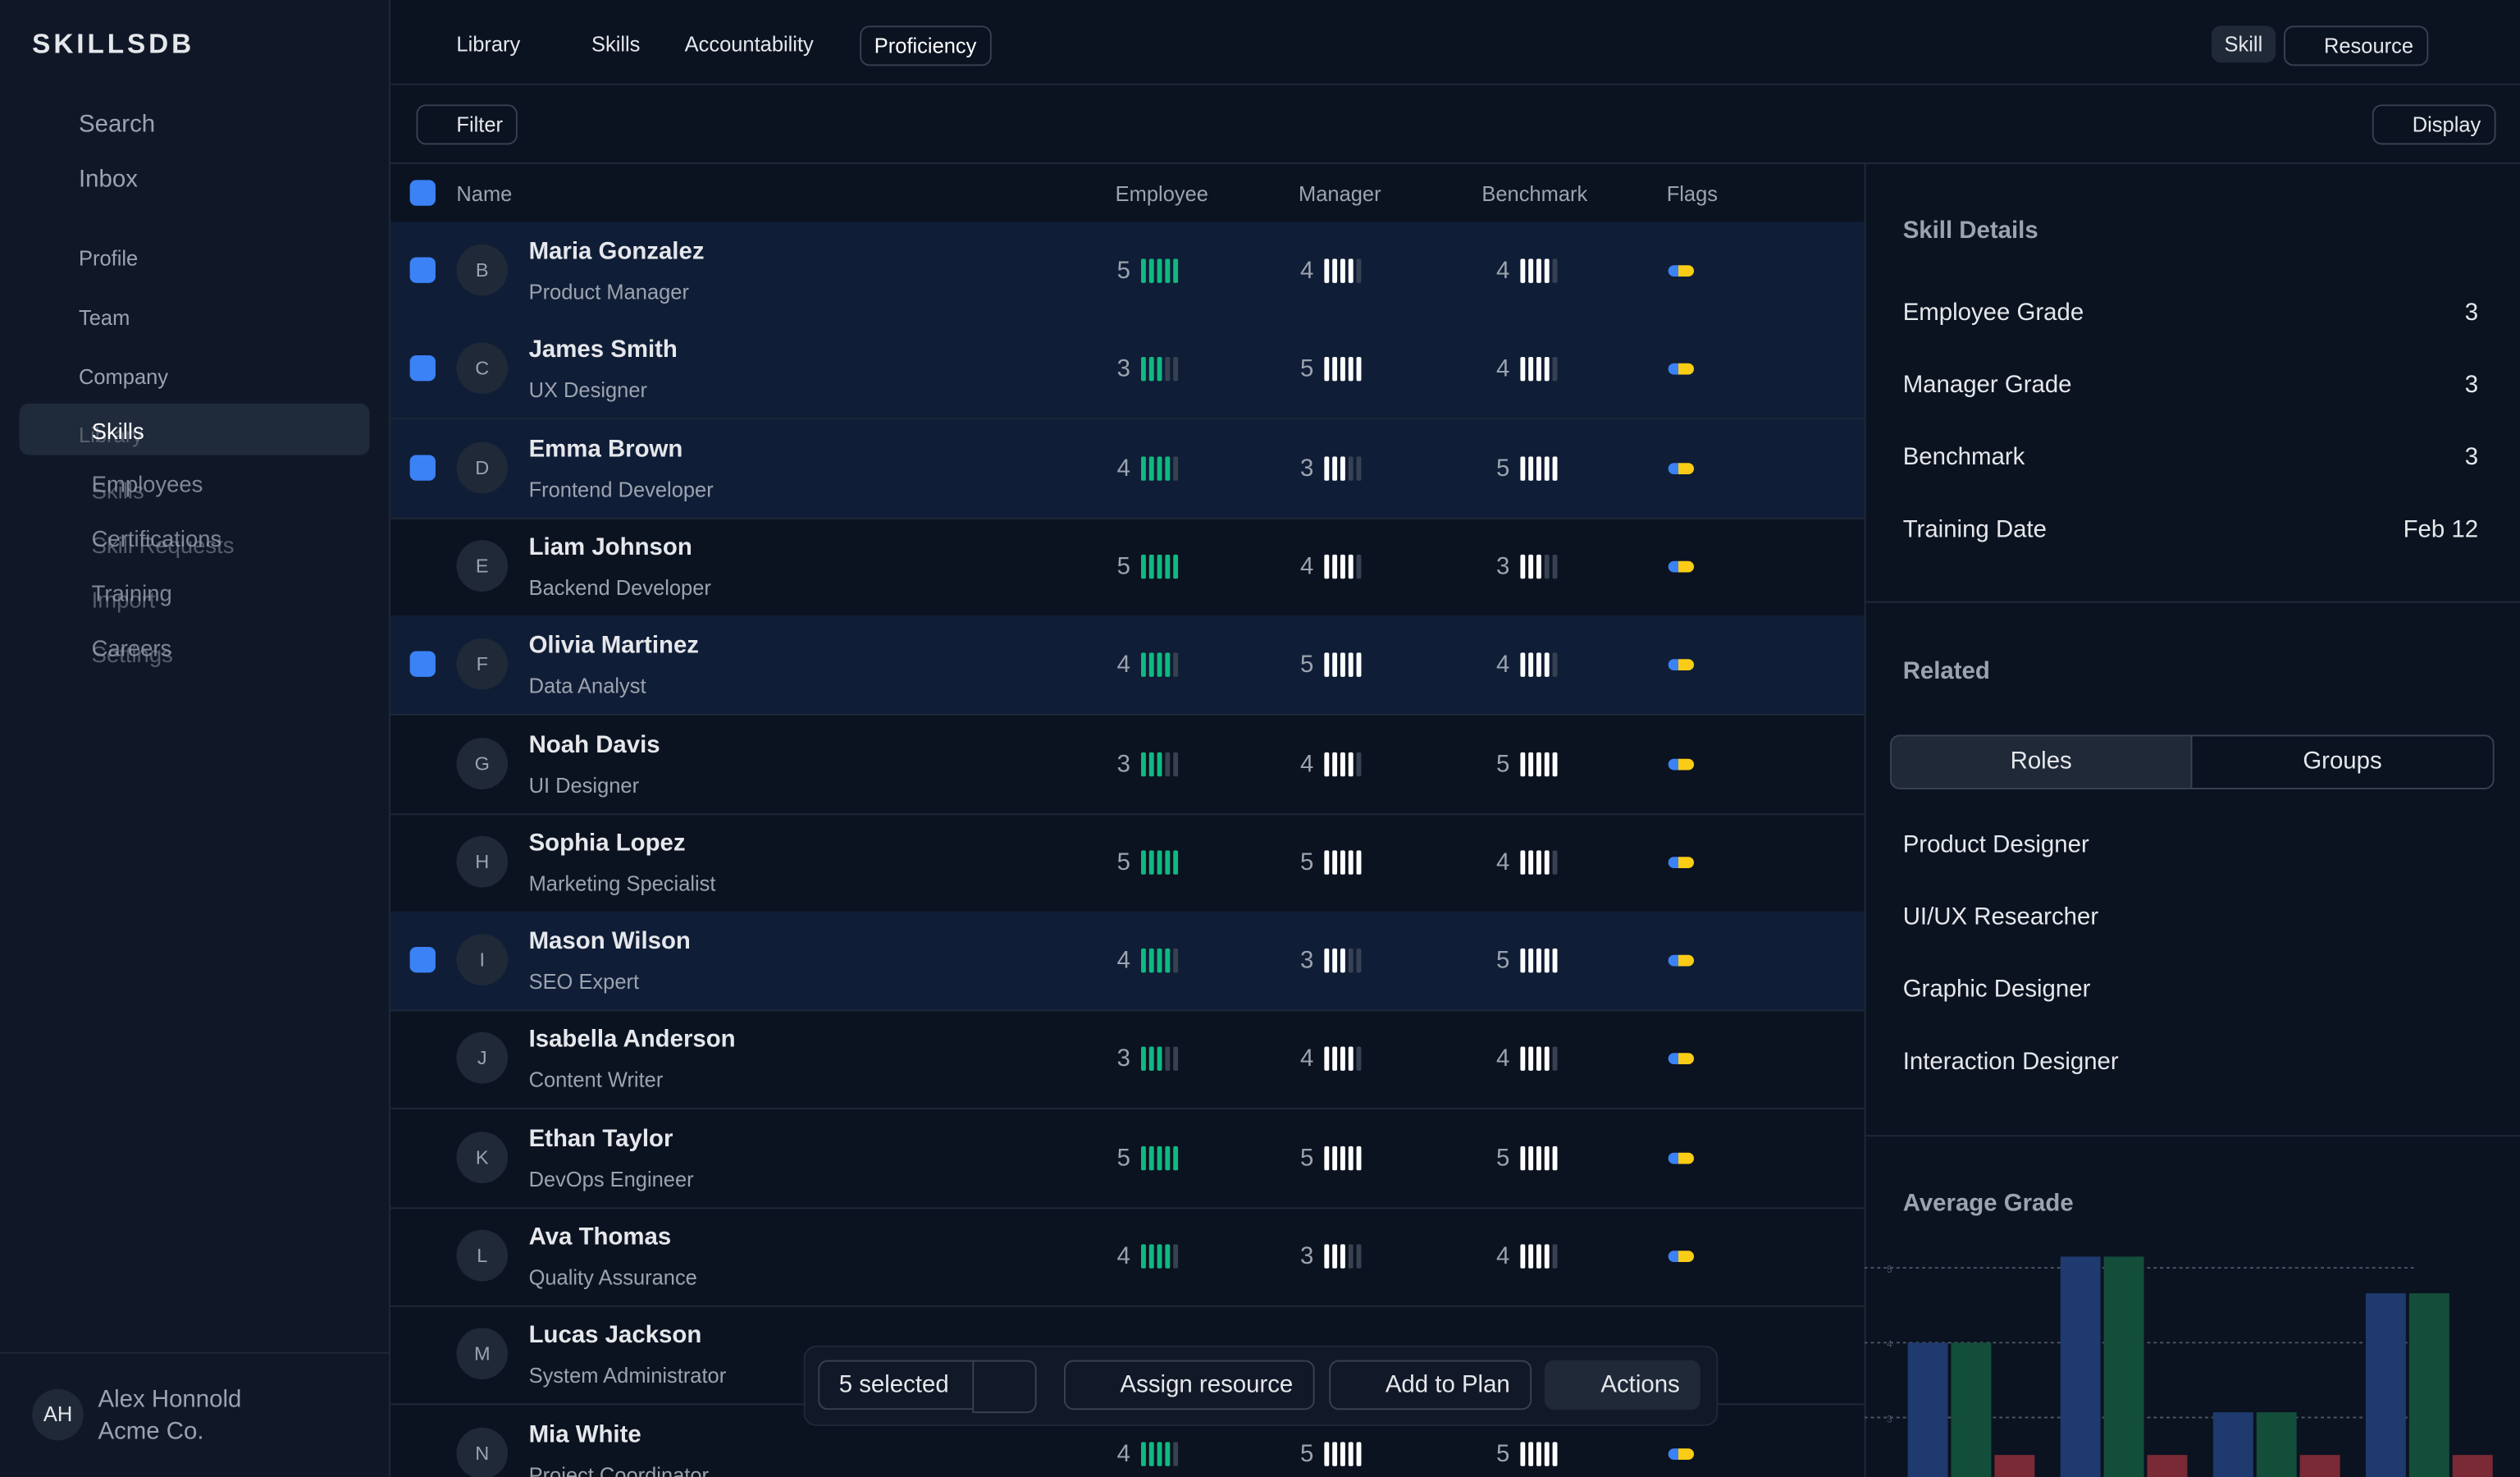 Image resolution: width=2520 pixels, height=1477 pixels. What do you see at coordinates (483, 1058) in the screenshot?
I see `avatar: J` at bounding box center [483, 1058].